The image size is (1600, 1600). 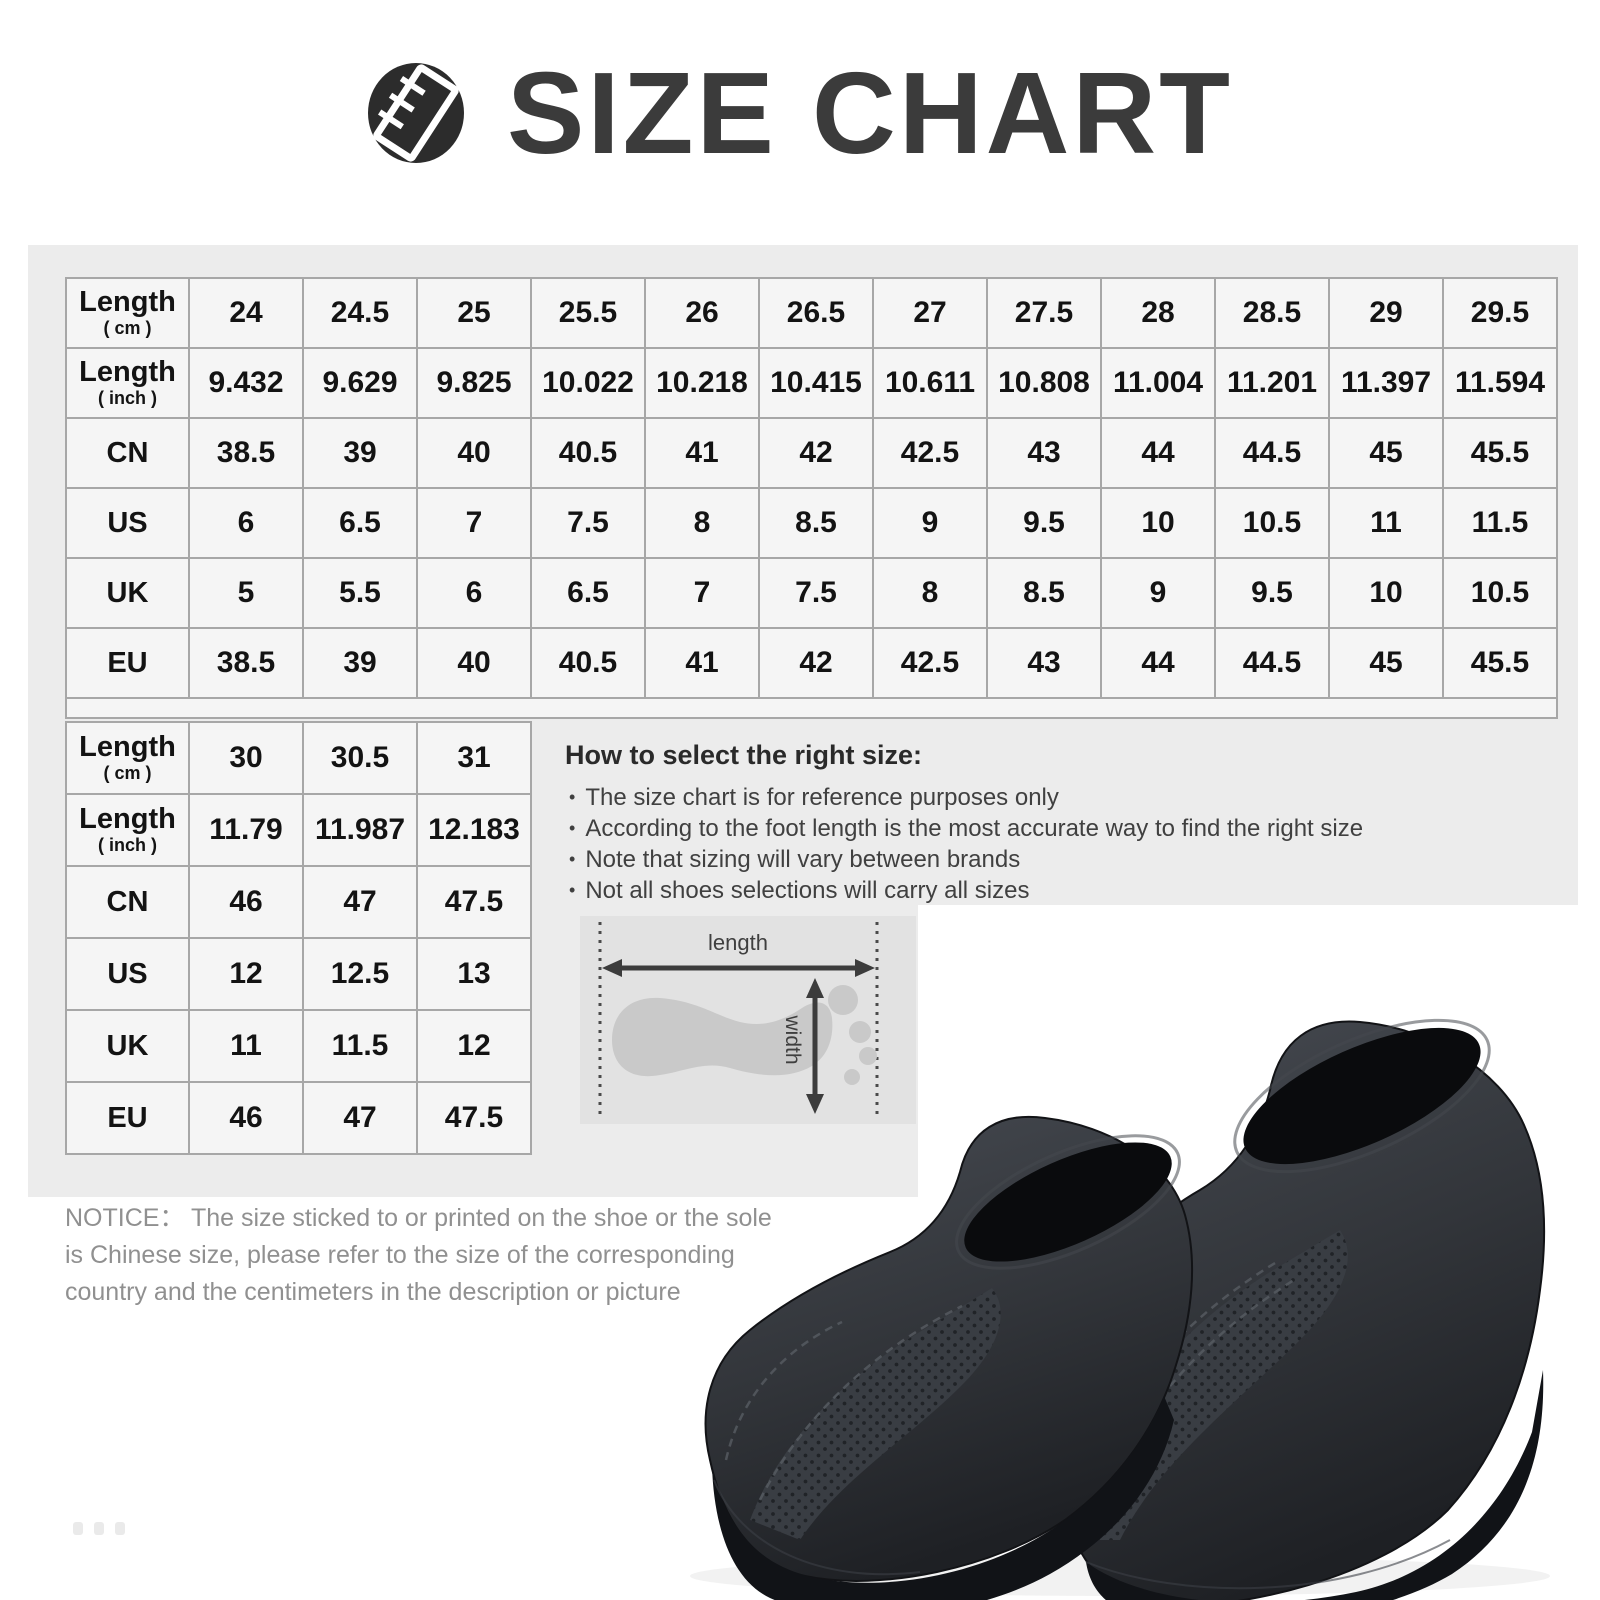 I want to click on table-row: US 6 6.5 7 7.5 8 8.5 9 9.5 10 10.5 11 11.5, so click(x=811, y=523).